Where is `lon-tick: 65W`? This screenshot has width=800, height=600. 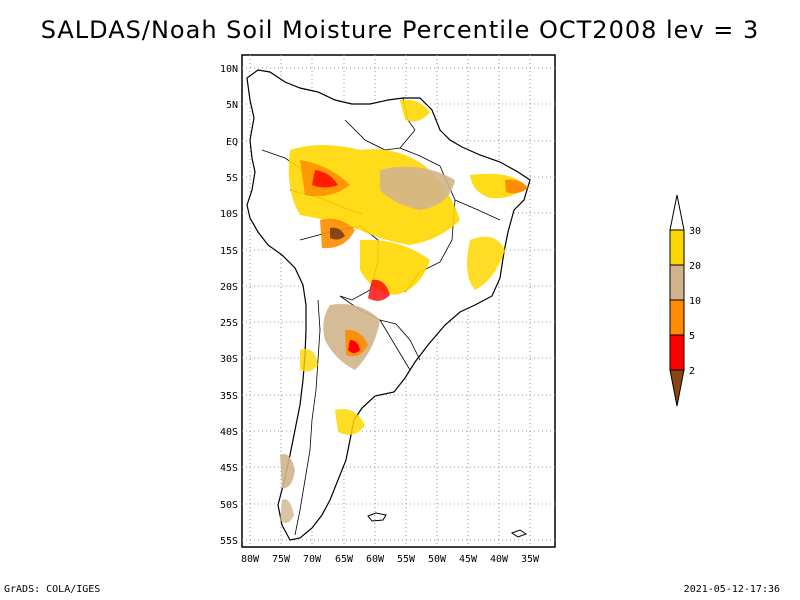 lon-tick: 65W is located at coordinates (344, 559).